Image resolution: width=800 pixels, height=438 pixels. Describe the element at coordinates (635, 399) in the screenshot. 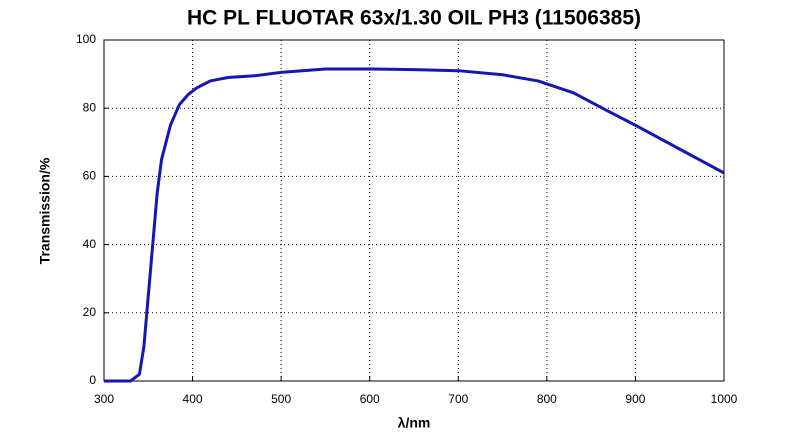

I see `x-tick-label: 900` at that location.